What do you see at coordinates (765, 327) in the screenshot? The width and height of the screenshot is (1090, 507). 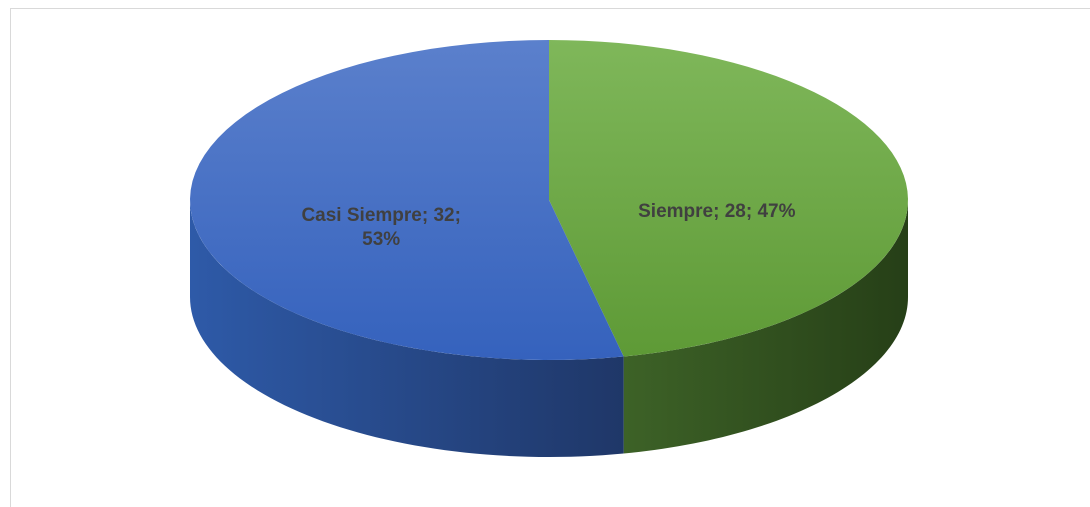 I see `pie-side` at bounding box center [765, 327].